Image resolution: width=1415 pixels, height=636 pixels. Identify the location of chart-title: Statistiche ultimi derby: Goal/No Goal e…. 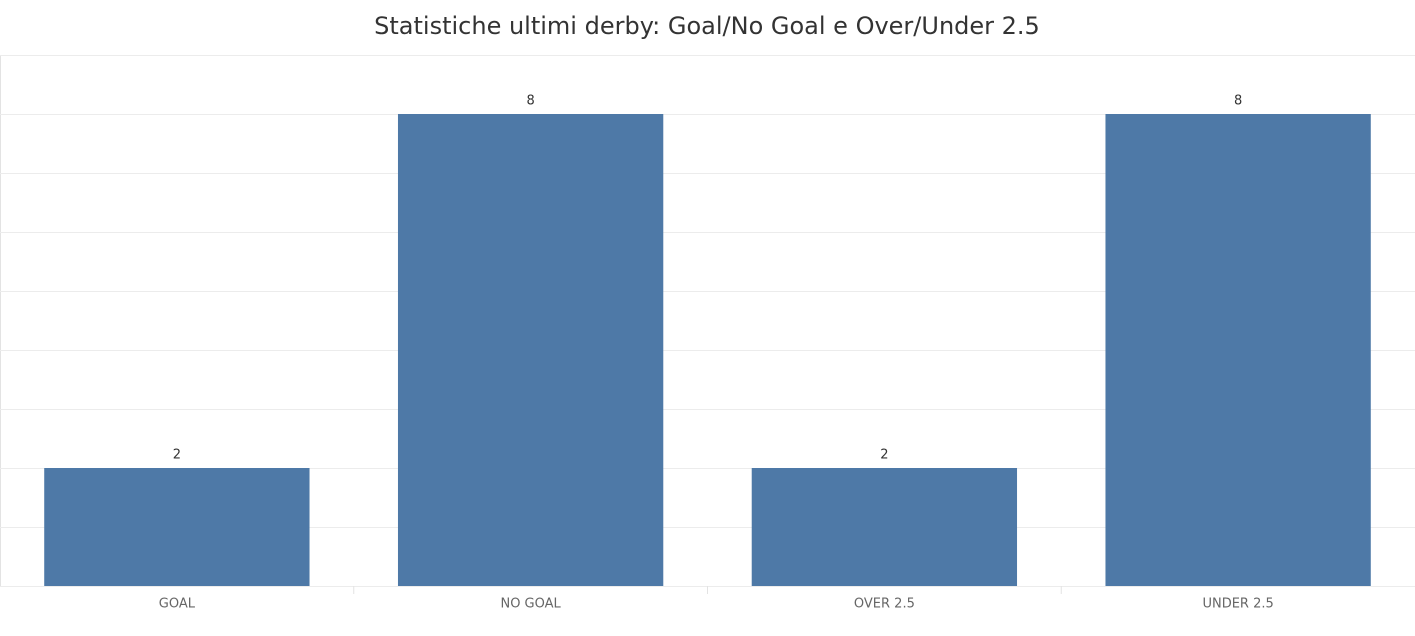
(707, 26).